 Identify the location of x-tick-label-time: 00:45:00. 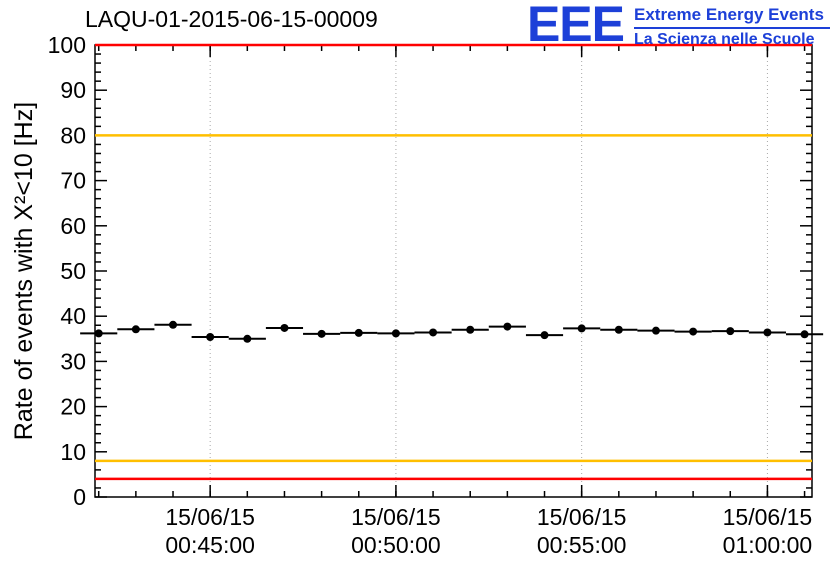
(210, 545).